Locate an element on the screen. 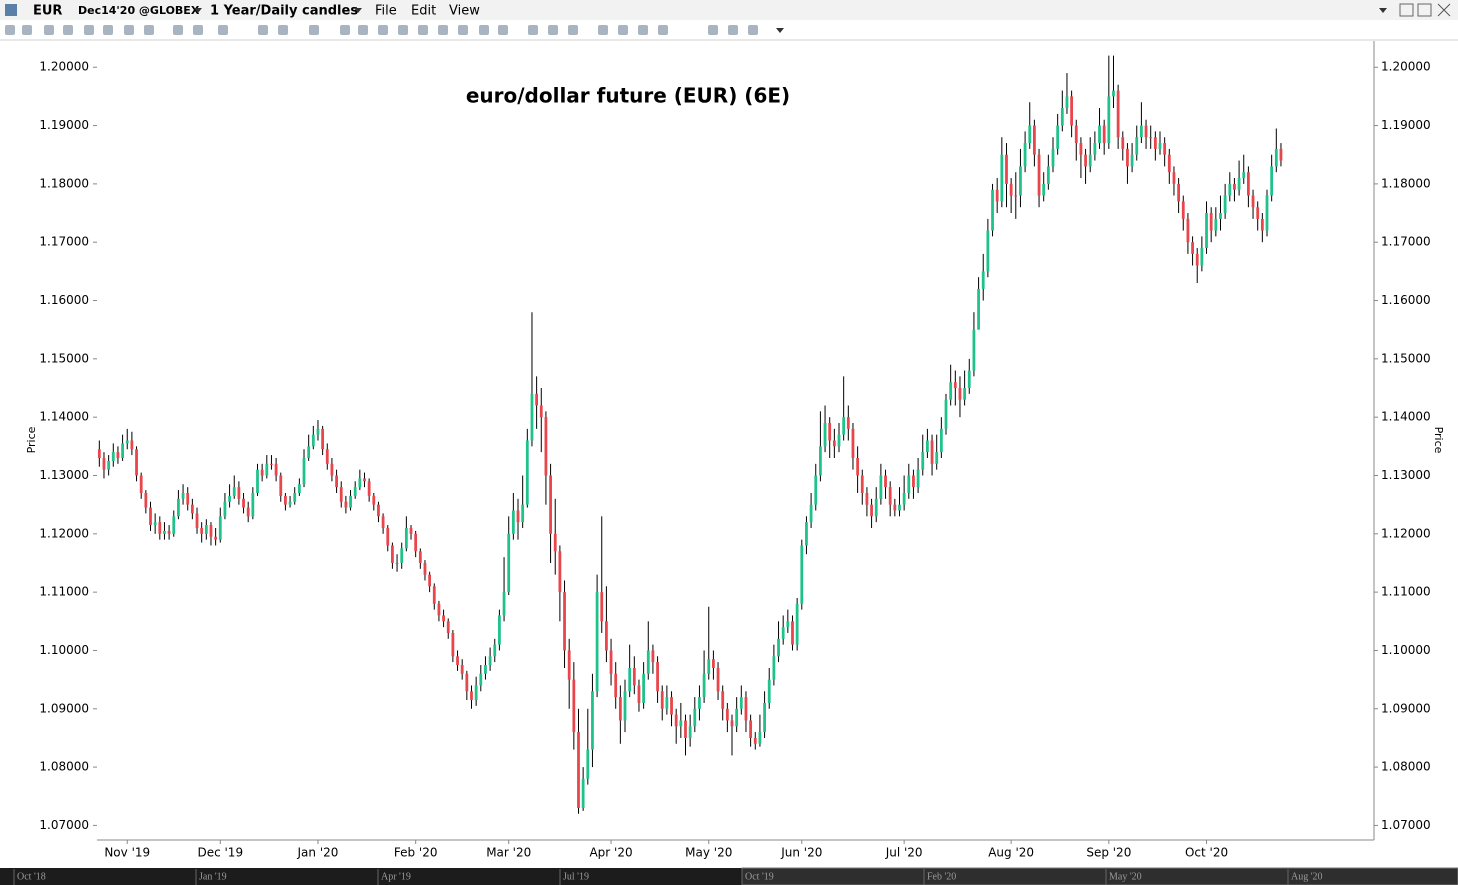 The image size is (1458, 885). y2-tick-label: 1.15000 is located at coordinates (1406, 358).